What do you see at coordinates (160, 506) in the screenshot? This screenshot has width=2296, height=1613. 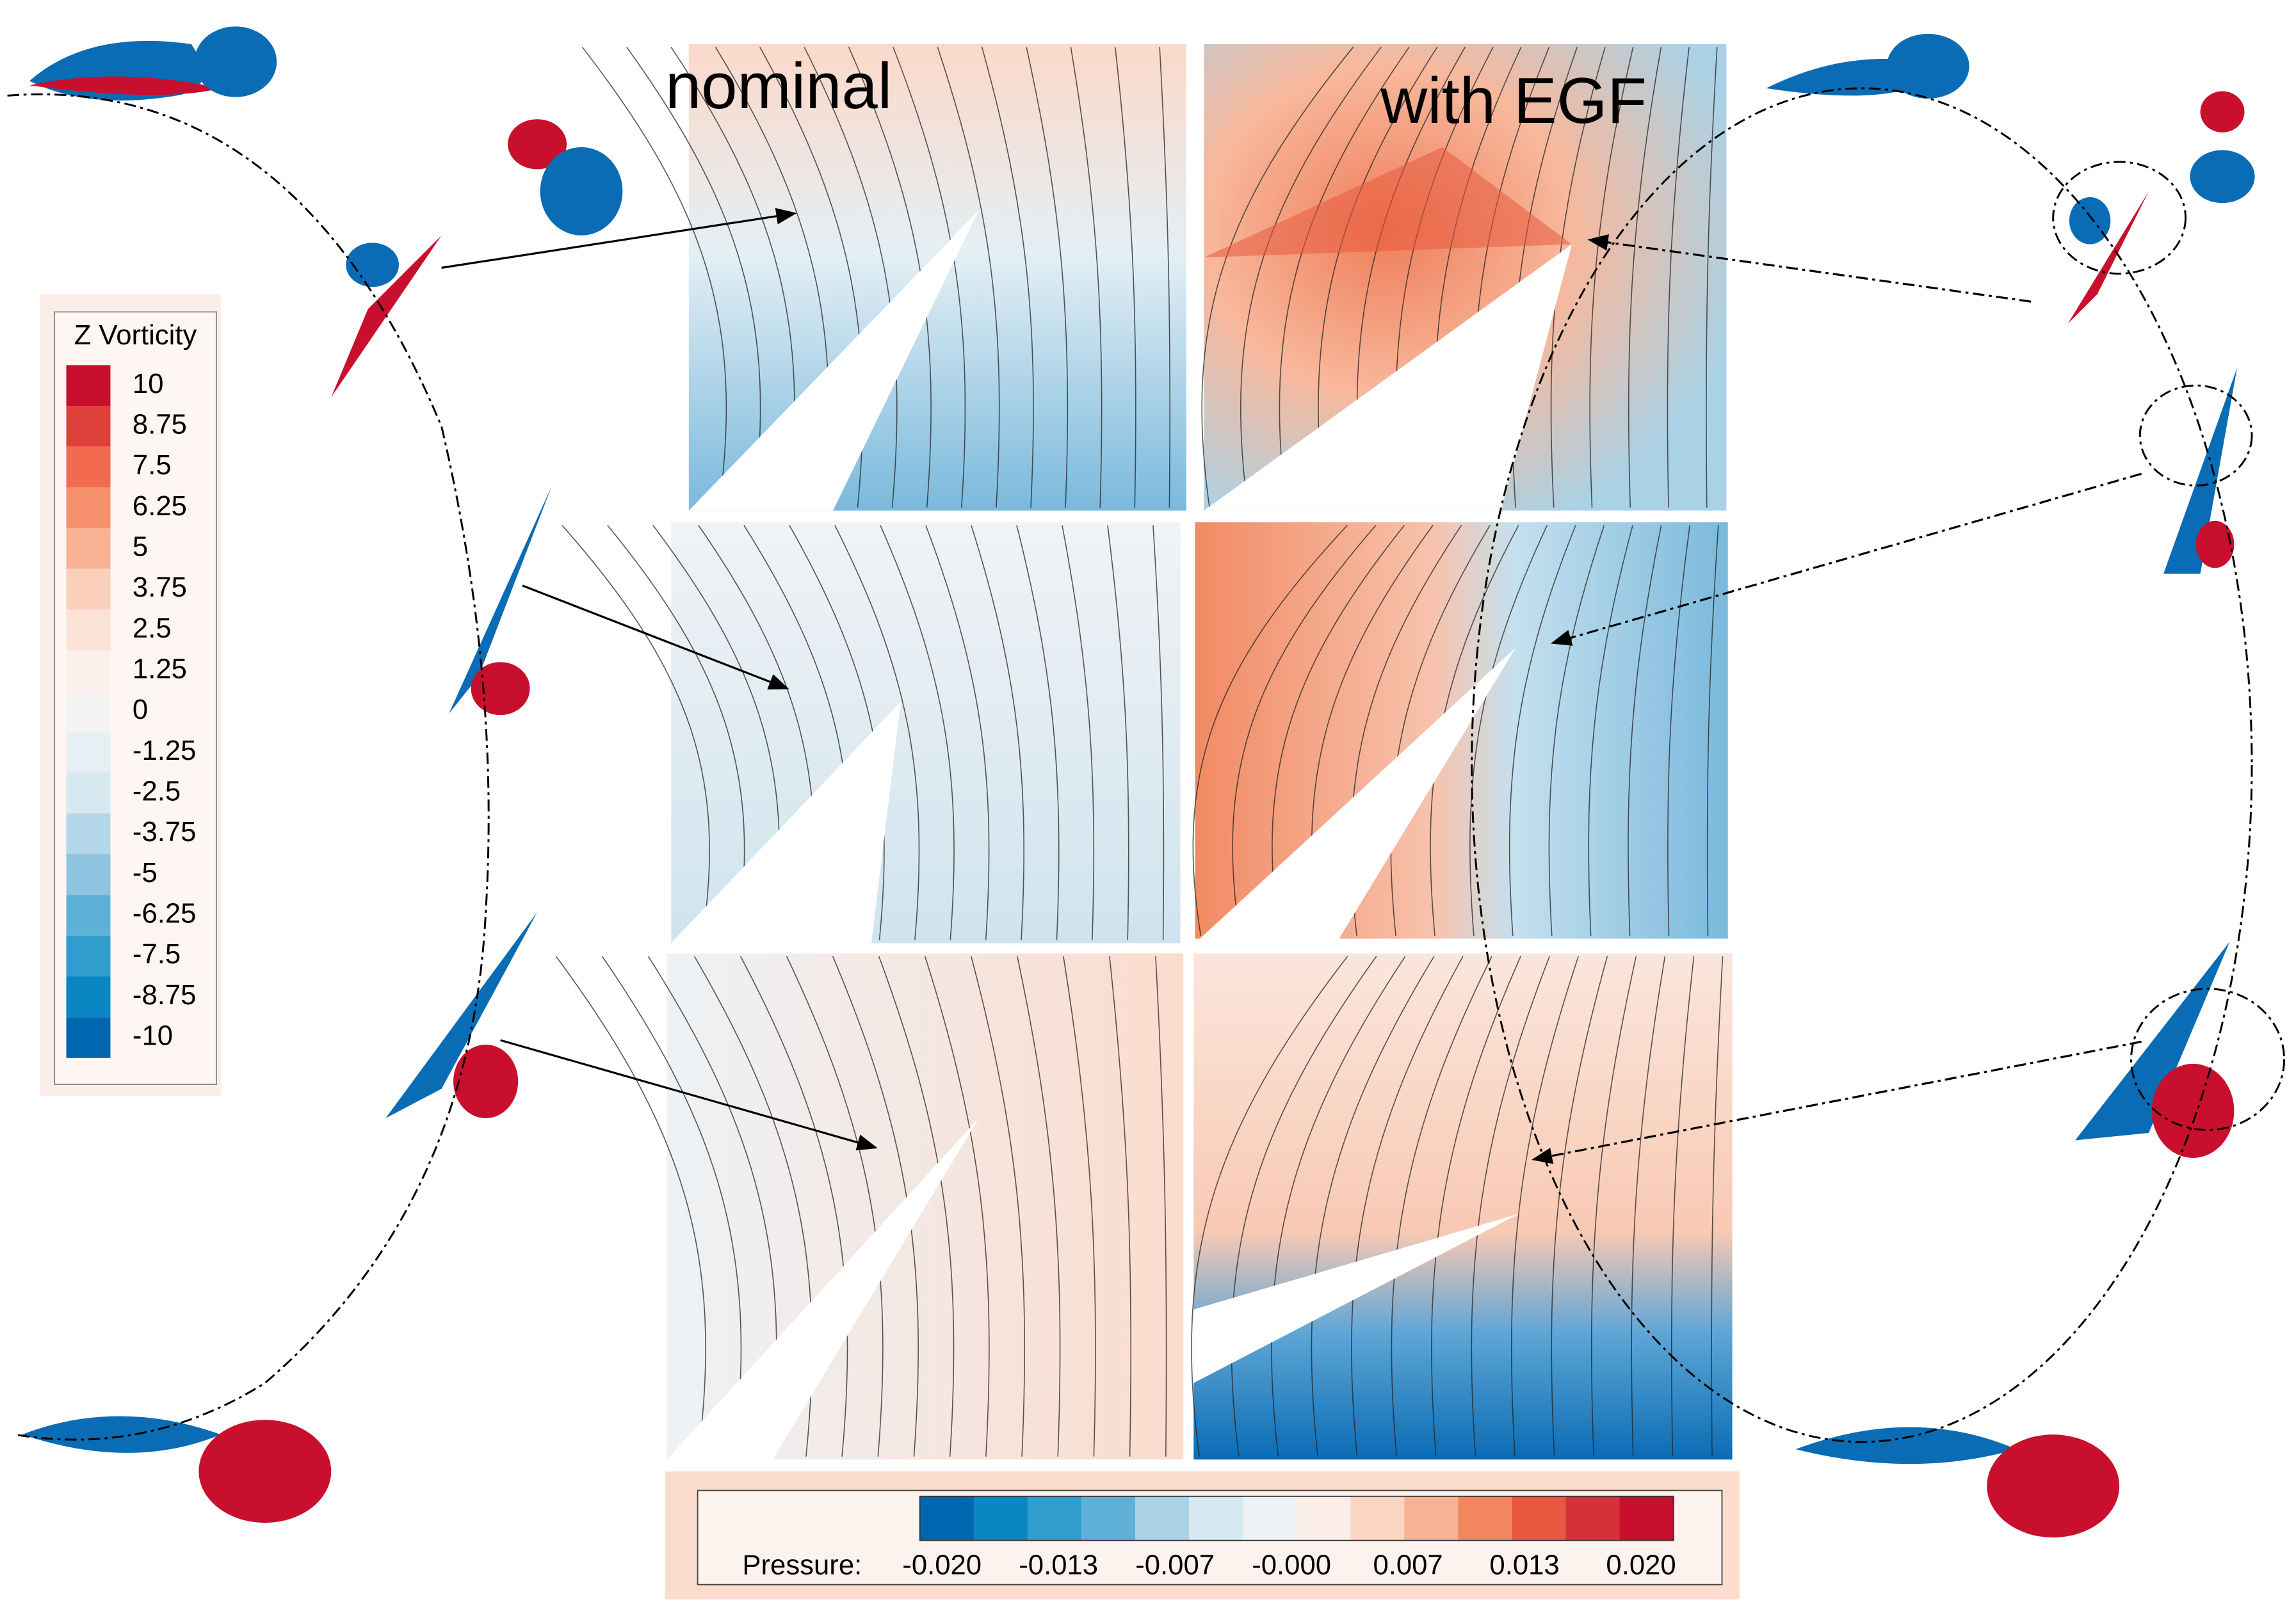 I see `legend-label: 6.25` at bounding box center [160, 506].